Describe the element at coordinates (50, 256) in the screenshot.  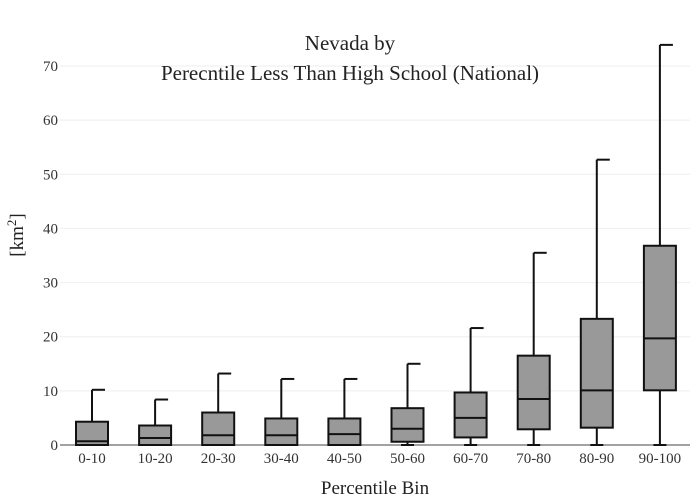
I see `y-tick-labels: 0 10 20 30 40 50 60 70` at that location.